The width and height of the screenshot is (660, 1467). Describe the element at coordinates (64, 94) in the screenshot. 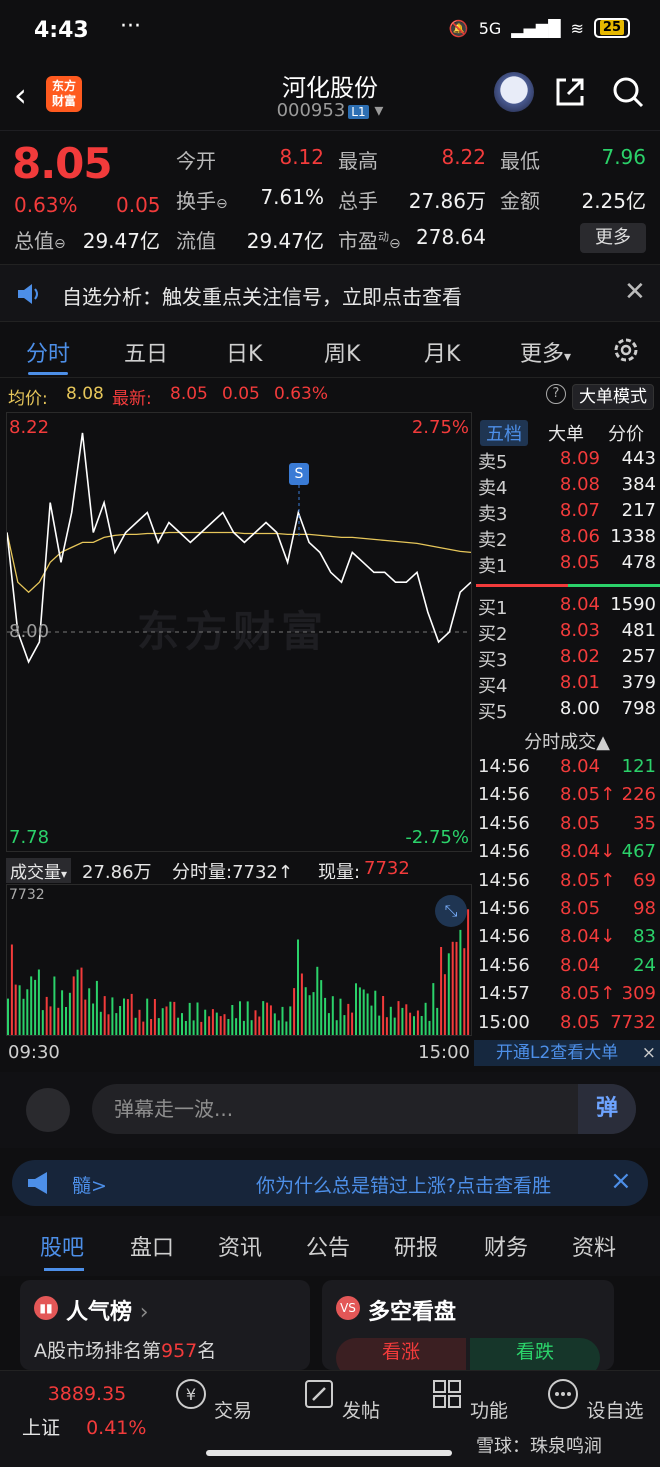

I see `app-logo: 东方 财富` at that location.